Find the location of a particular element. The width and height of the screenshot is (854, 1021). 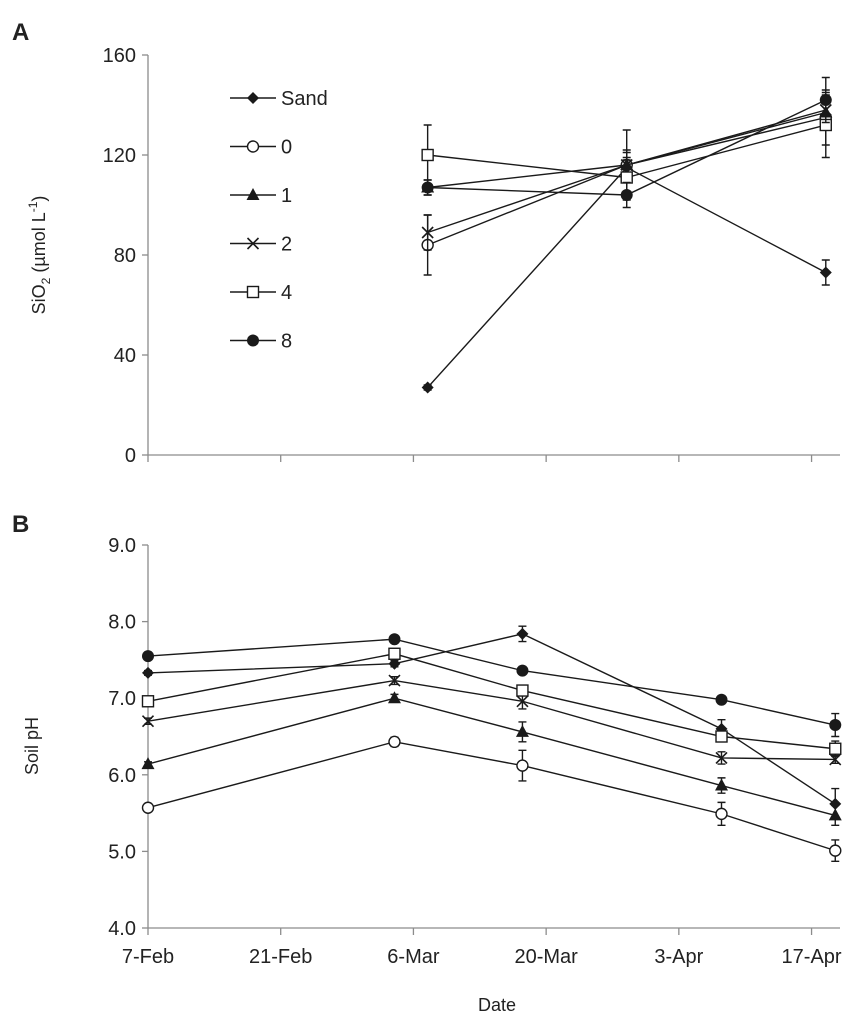

series-line is located at coordinates (491, 757).